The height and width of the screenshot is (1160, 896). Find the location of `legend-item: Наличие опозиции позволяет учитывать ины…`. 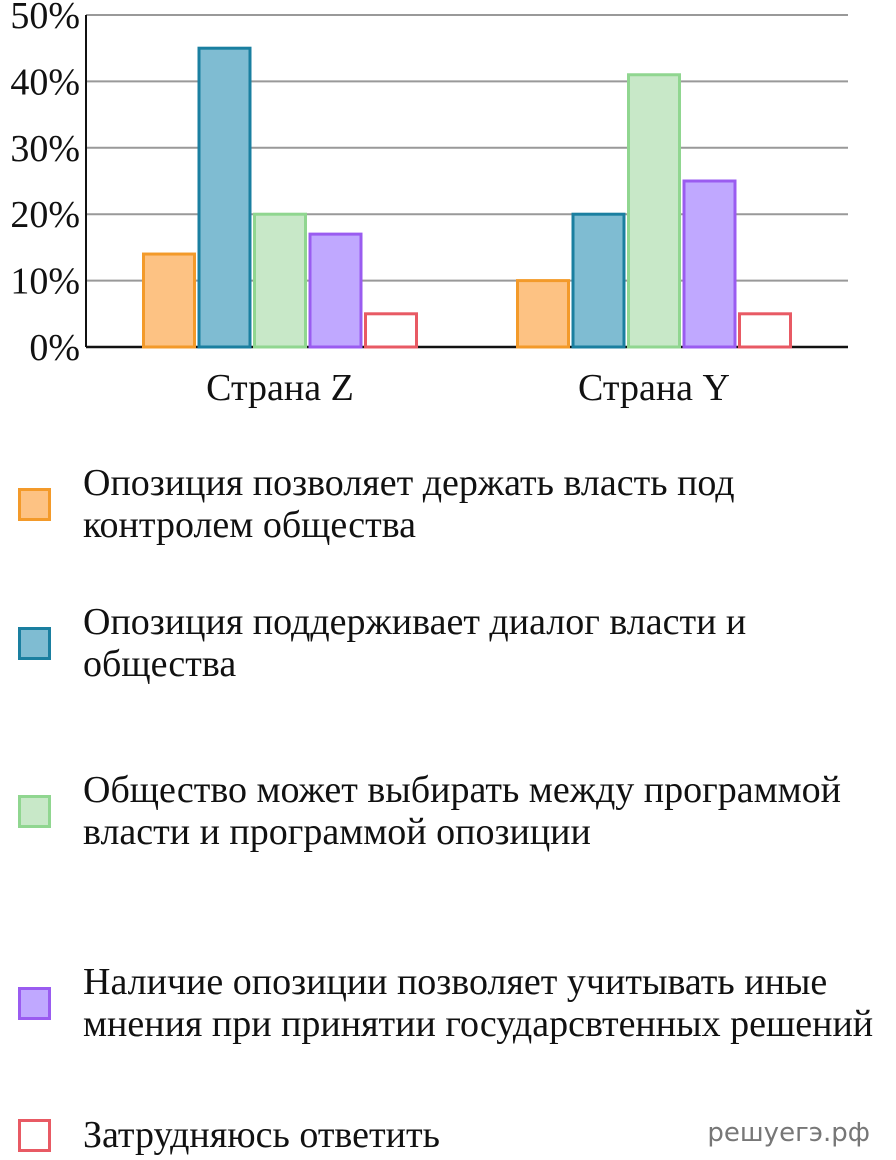

legend-item: Наличие опозиции позволяет учитывать ины… is located at coordinates (457, 1003).